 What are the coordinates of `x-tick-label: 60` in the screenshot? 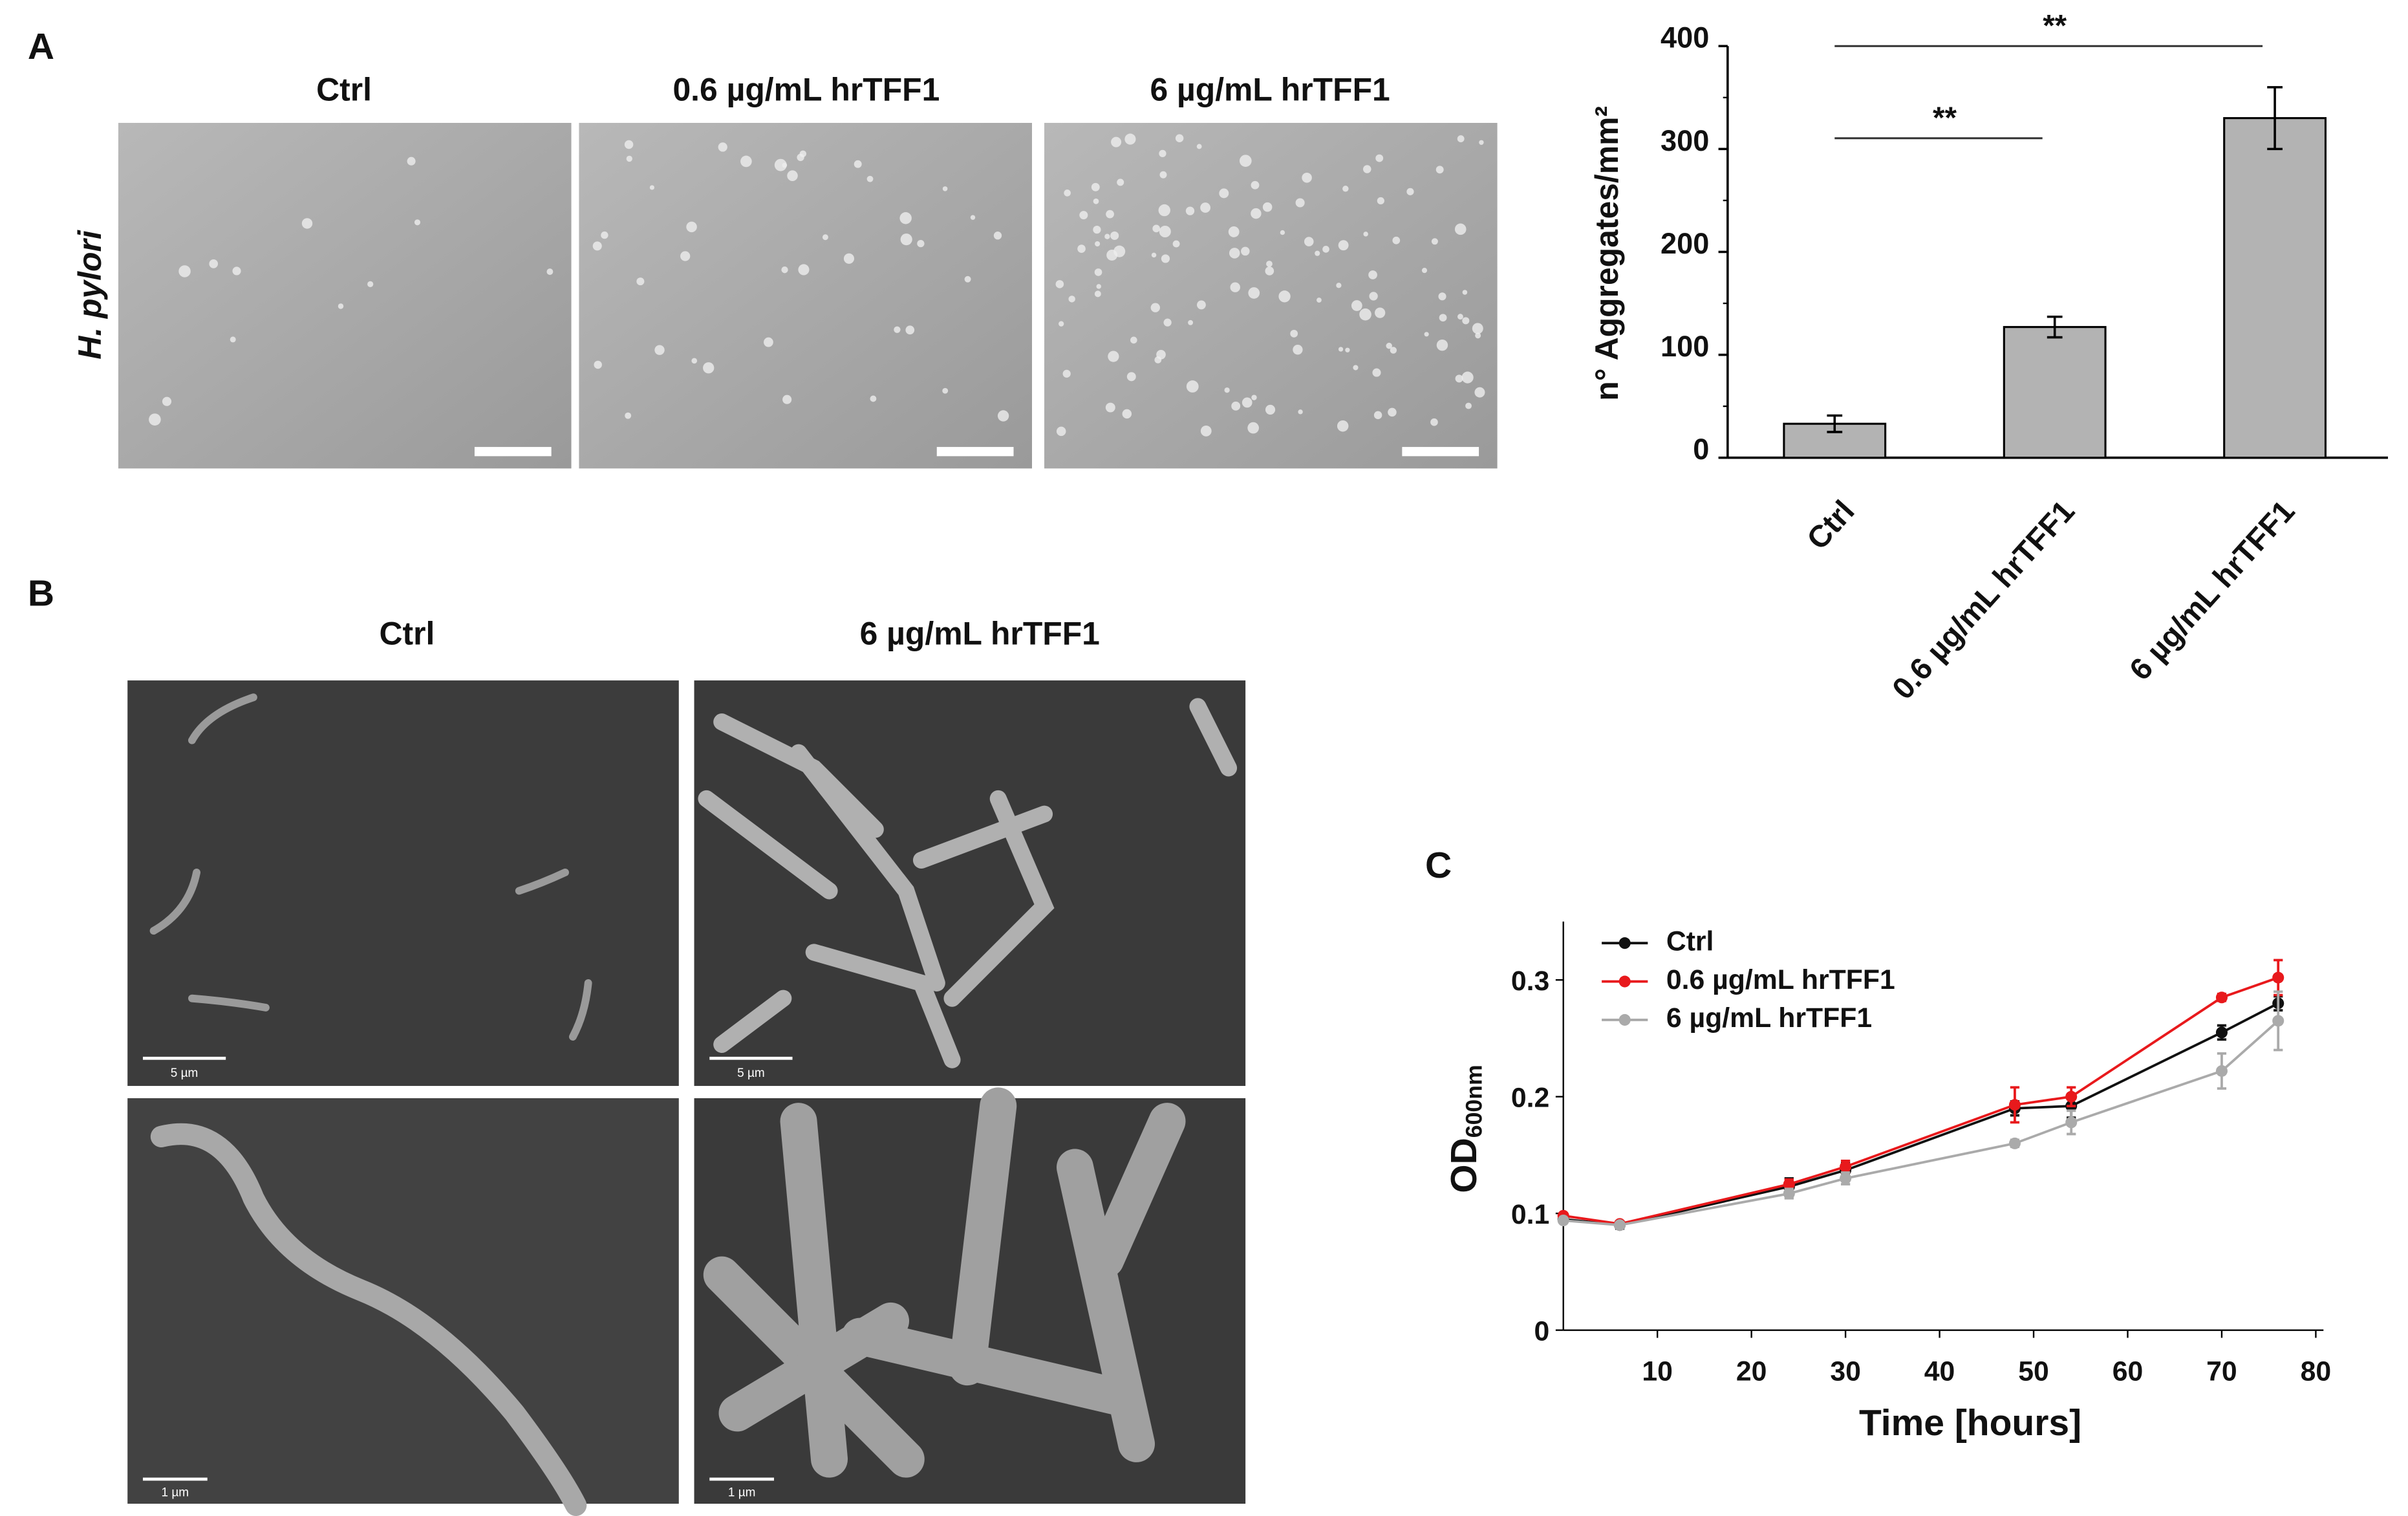 It's located at (2128, 1371).